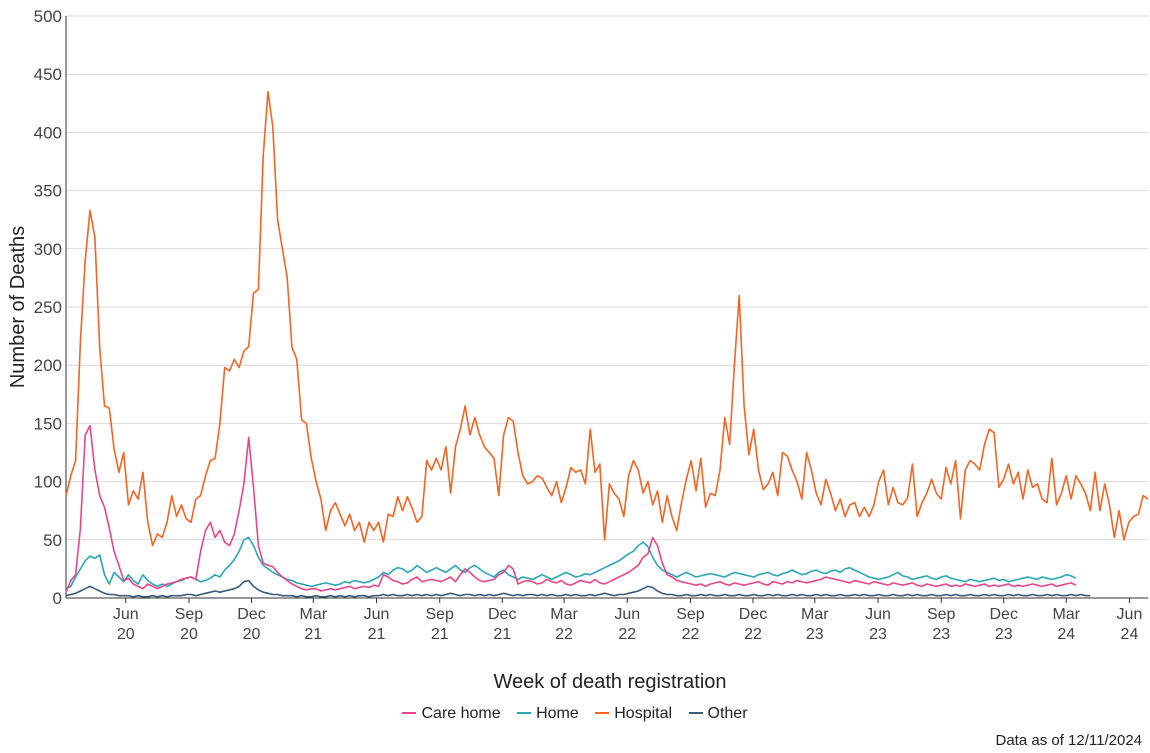  Describe the element at coordinates (48, 16) in the screenshot. I see `y-tick-label: 500` at that location.